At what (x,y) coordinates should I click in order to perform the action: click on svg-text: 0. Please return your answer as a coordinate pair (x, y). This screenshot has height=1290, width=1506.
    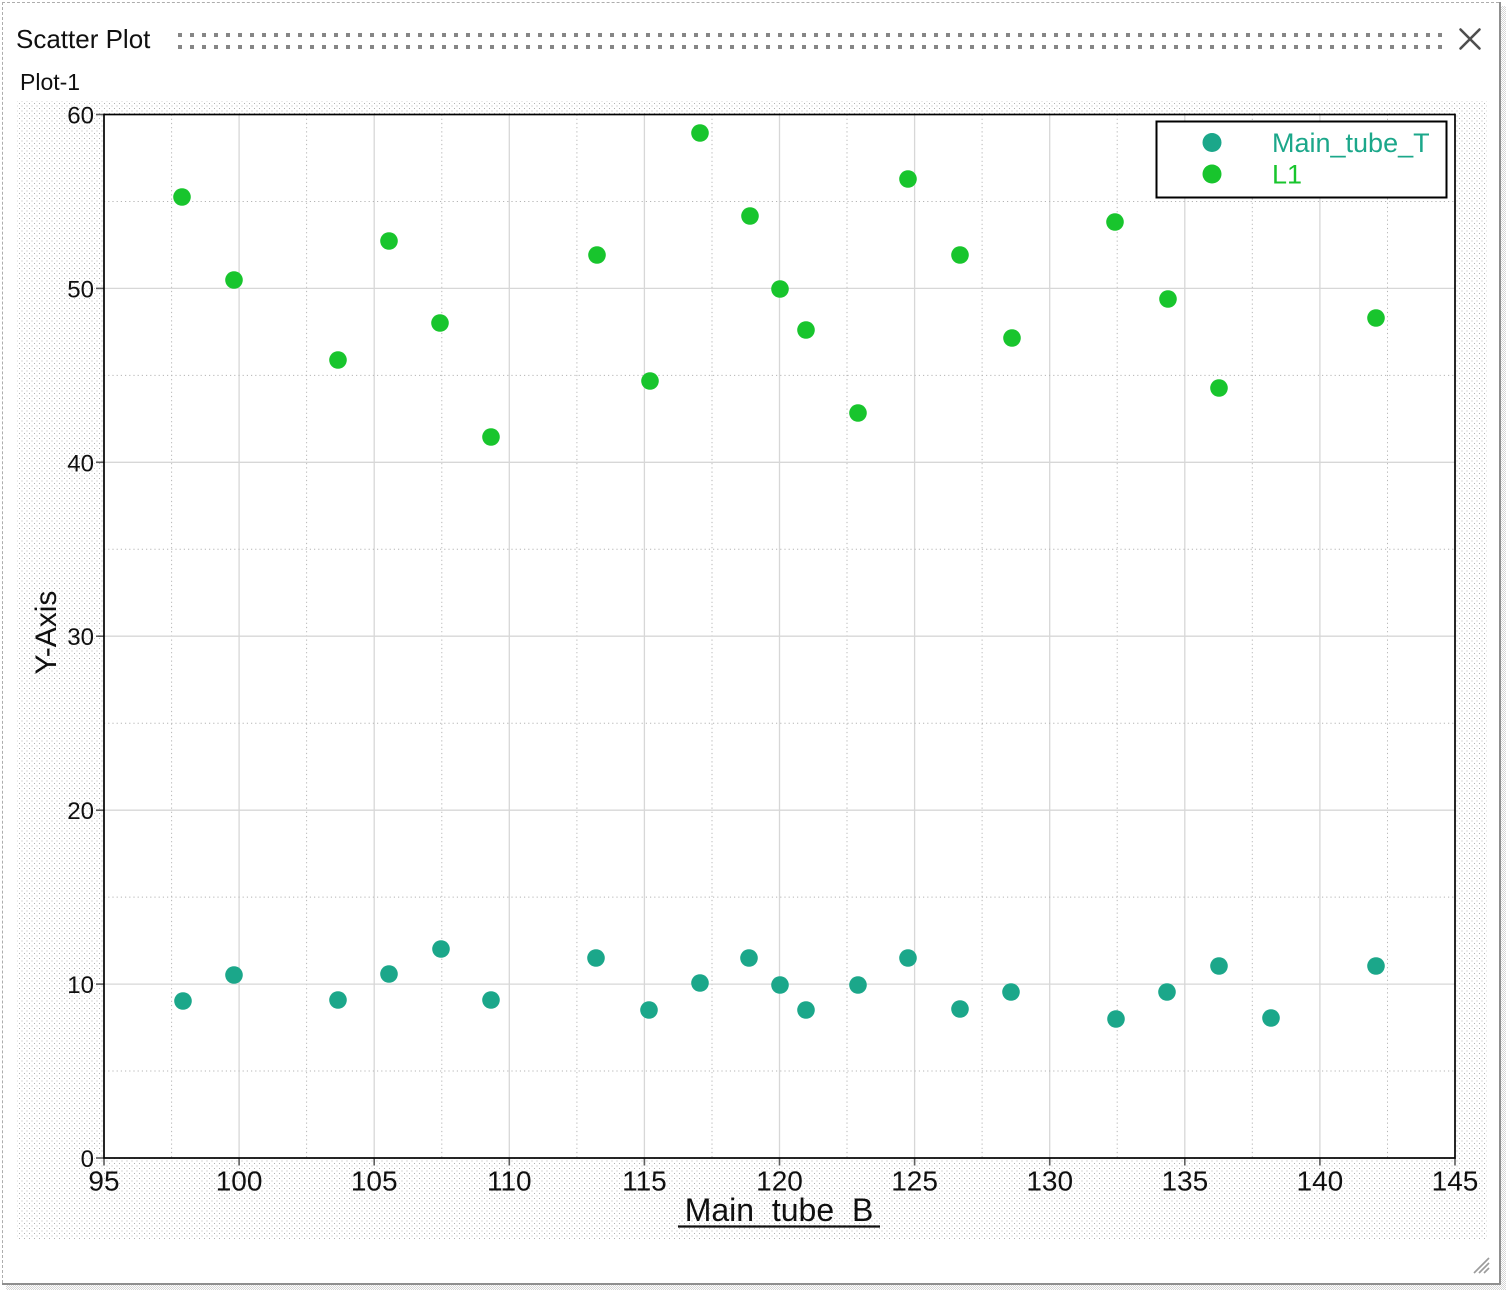
    Looking at the image, I should click on (87, 1159).